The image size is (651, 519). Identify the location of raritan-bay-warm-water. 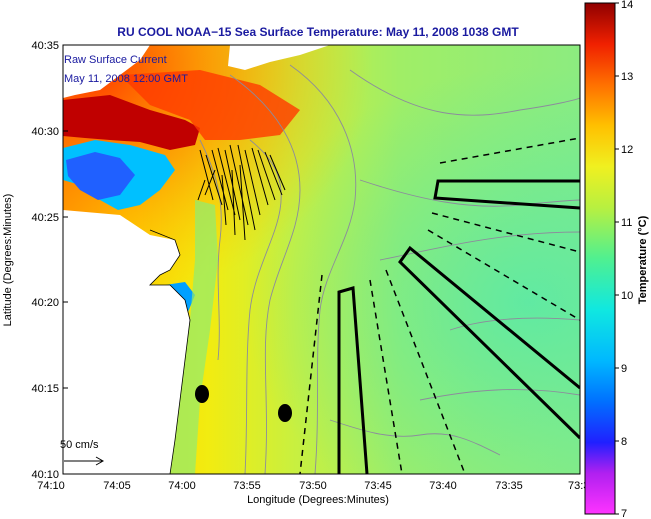
(131, 122).